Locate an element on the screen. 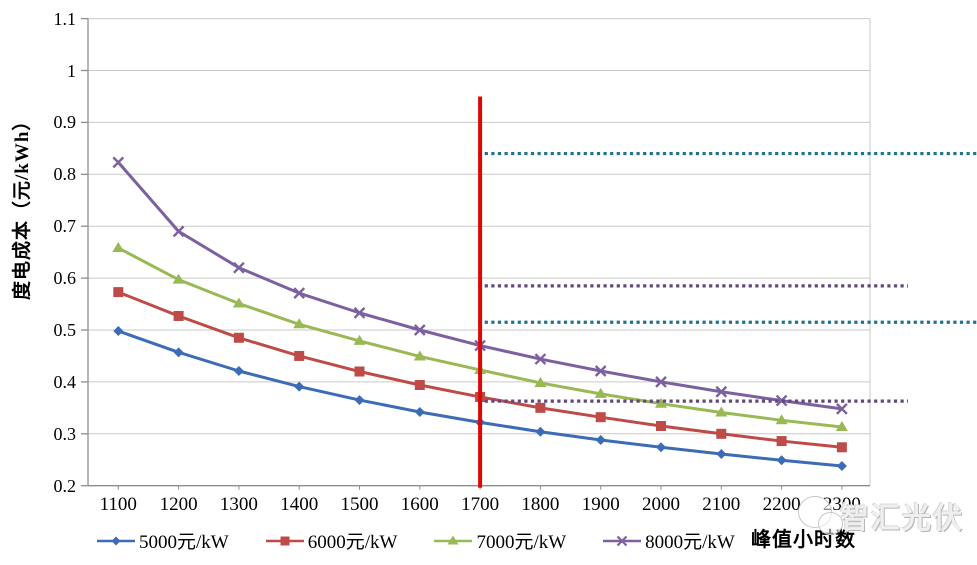  legend: 5000元/kW 6000元/kW 7000元/kW 8000元/kW is located at coordinates (415, 540).